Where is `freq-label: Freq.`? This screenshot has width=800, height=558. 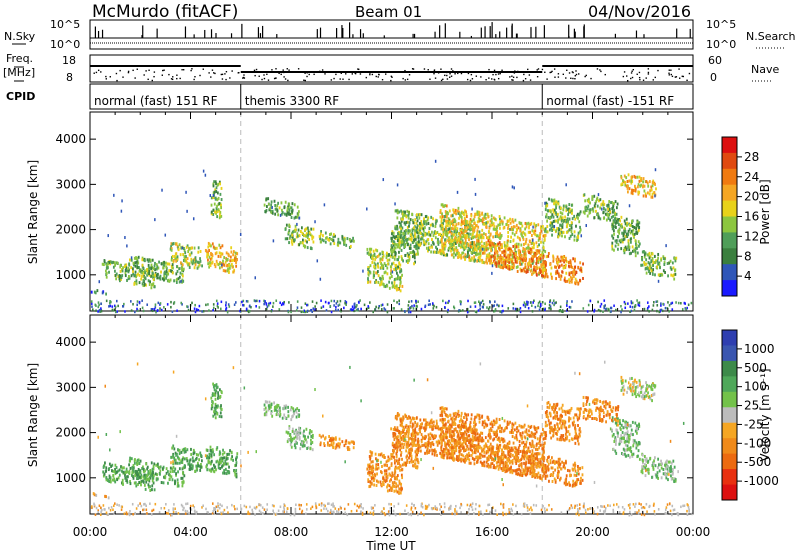
freq-label: Freq. is located at coordinates (19, 58).